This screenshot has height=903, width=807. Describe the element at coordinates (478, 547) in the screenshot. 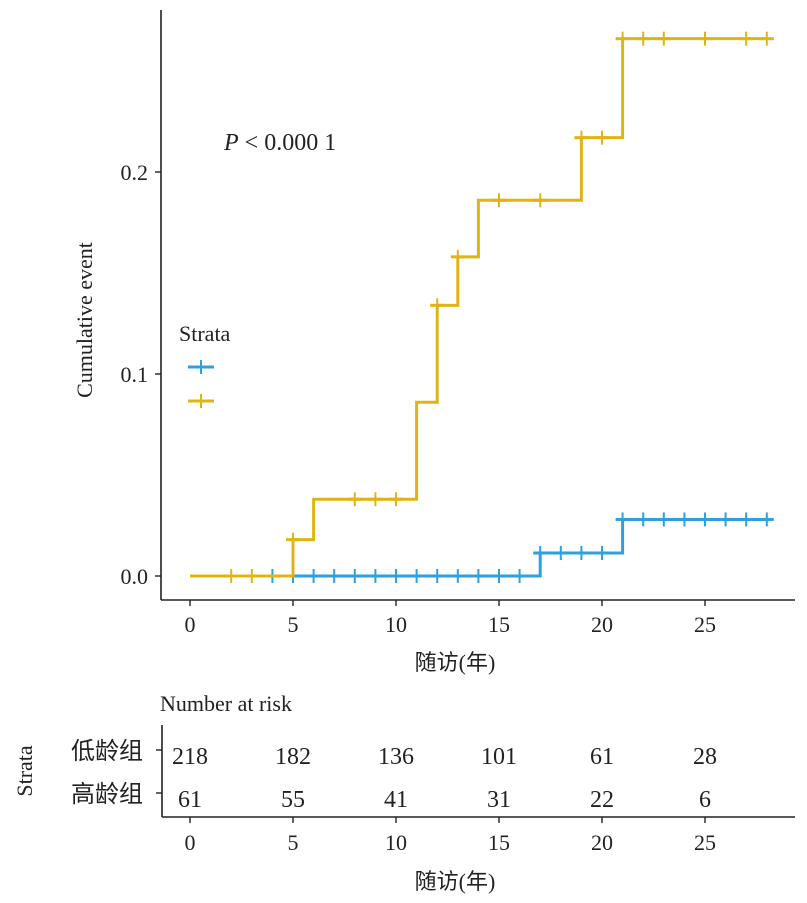

I see `series-0-line` at that location.